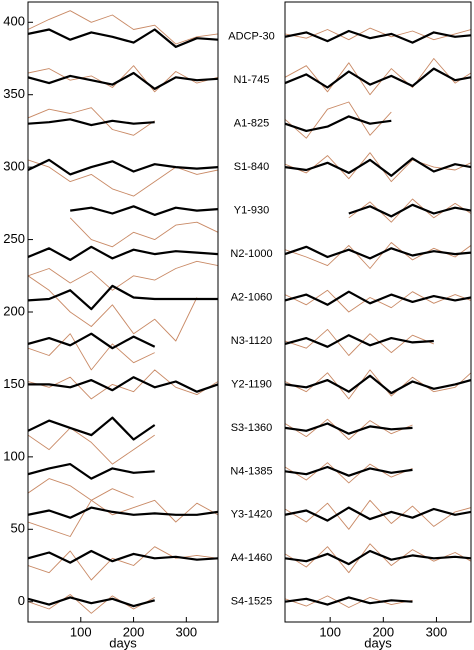  What do you see at coordinates (251, 37) in the screenshot?
I see `station-label: ADCP-30` at bounding box center [251, 37].